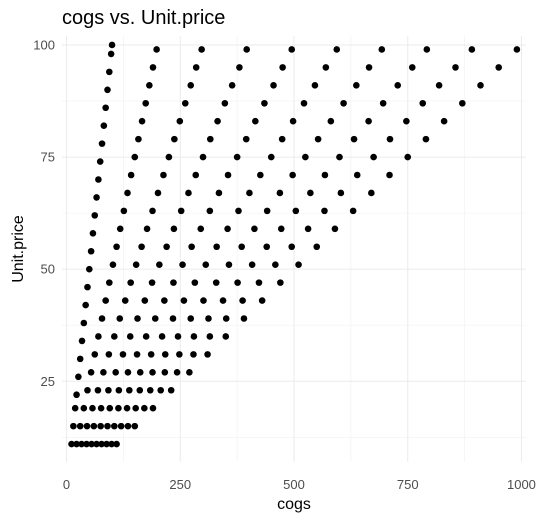  Describe the element at coordinates (521, 484) in the screenshot. I see `x-tick-label: 1000` at that location.